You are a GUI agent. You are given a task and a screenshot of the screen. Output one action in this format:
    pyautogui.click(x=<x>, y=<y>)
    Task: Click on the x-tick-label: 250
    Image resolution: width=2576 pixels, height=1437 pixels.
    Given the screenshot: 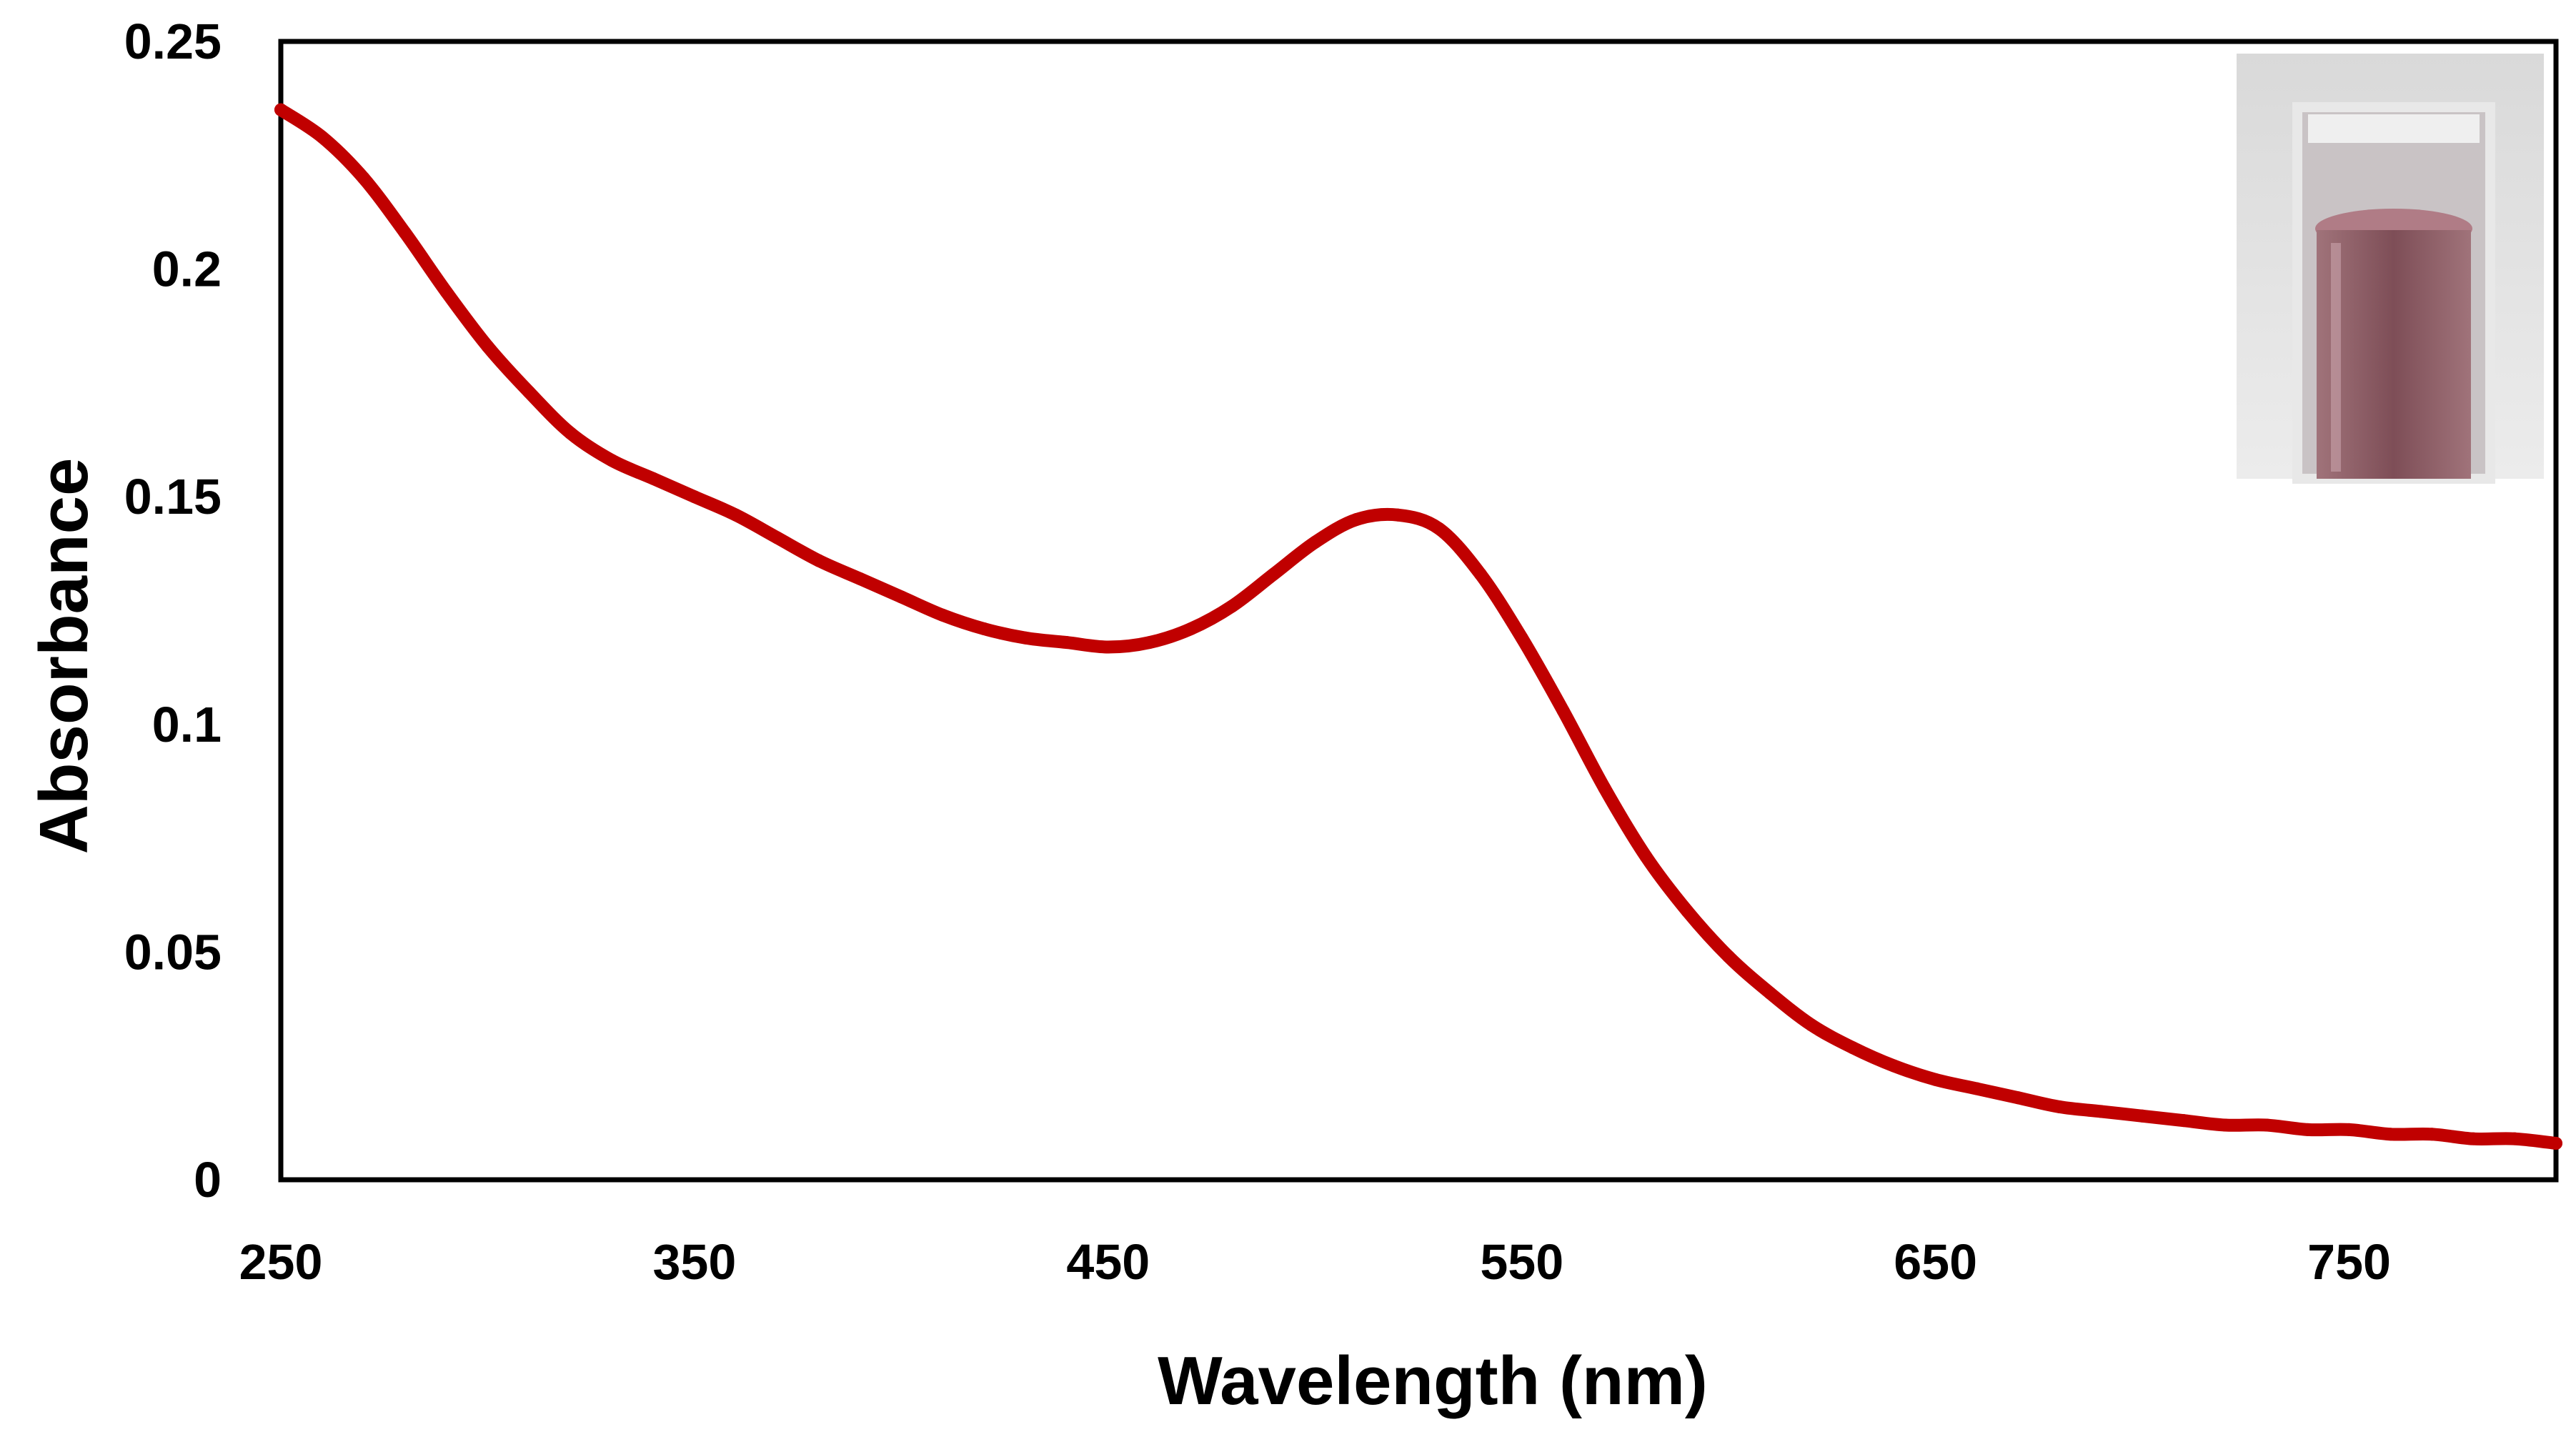 What is the action you would take?
    pyautogui.click(x=281, y=1262)
    